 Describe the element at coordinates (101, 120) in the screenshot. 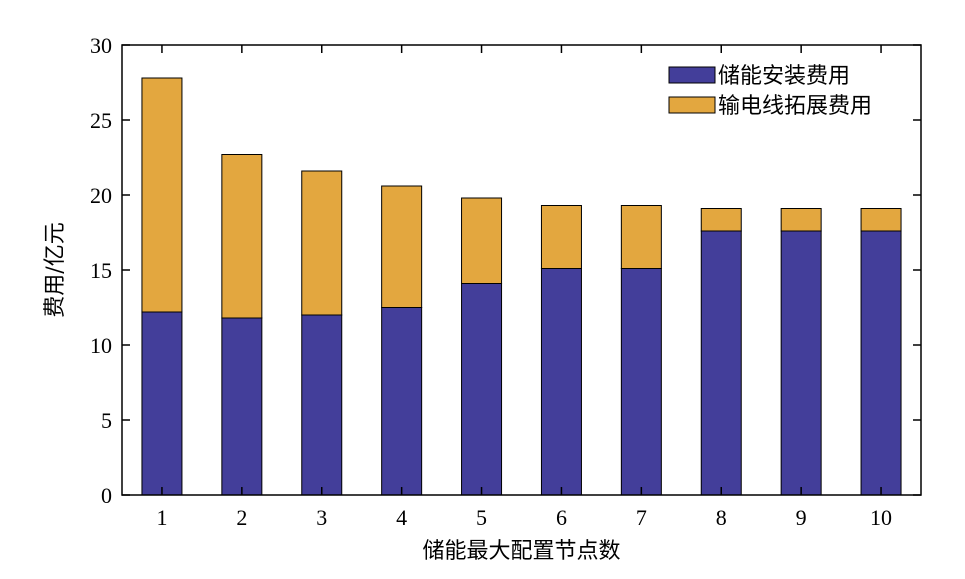

I see `y-tick-label-25: 25` at that location.